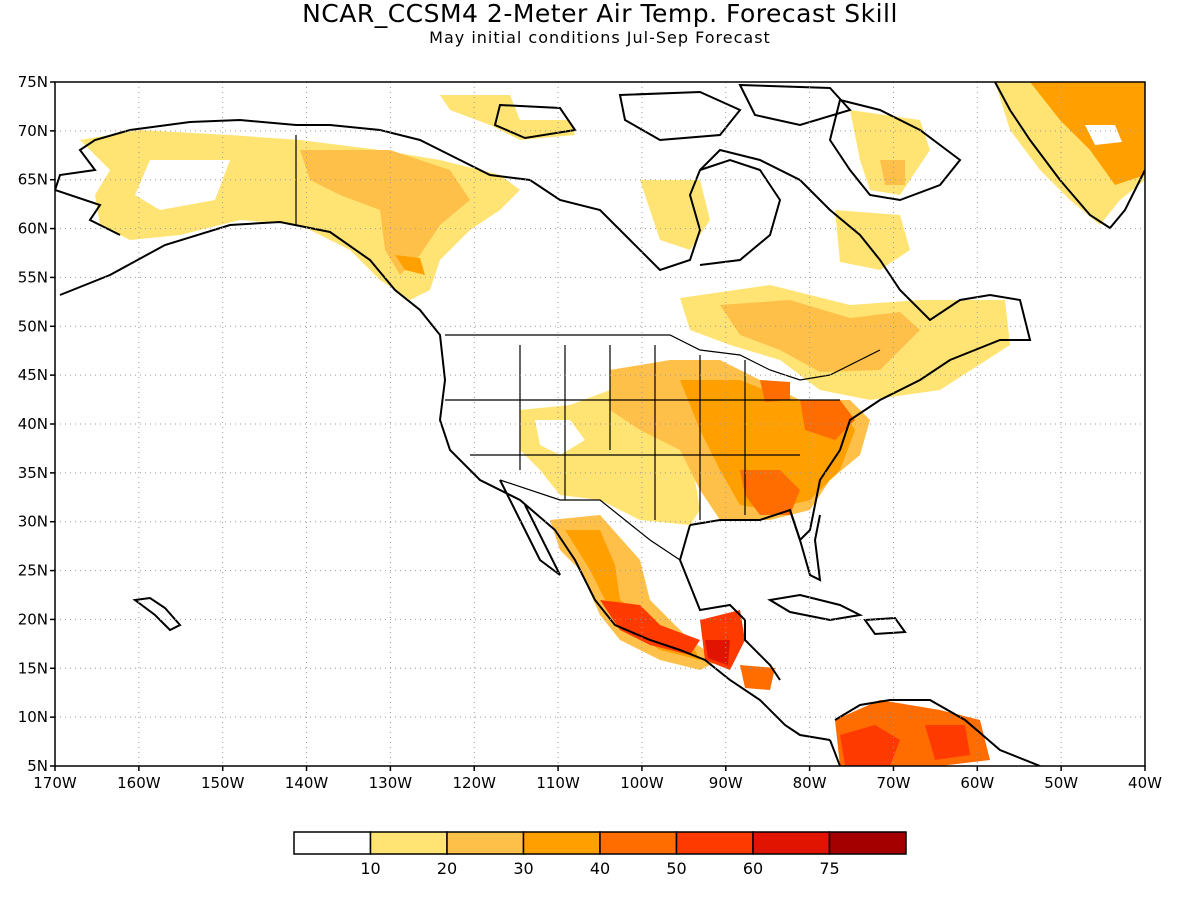  Describe the element at coordinates (157, 614) in the screenshot. I see `coast-hawaii` at that location.